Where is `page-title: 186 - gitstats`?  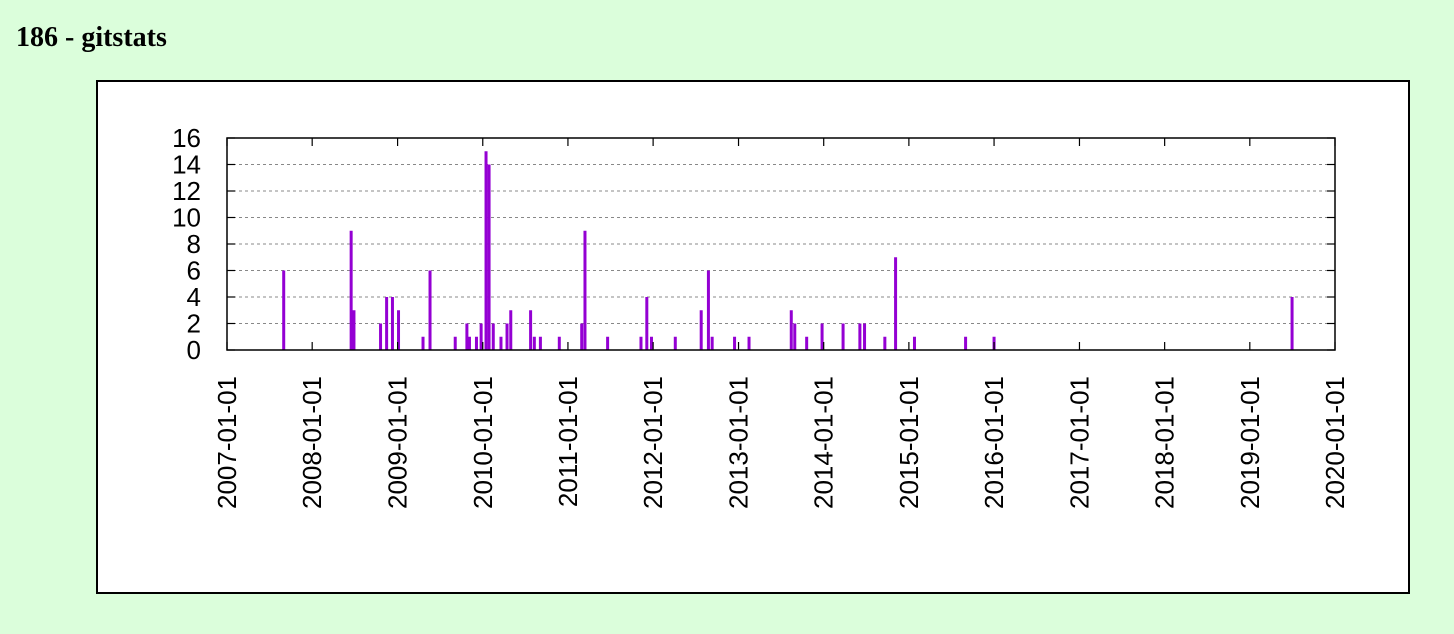 page-title: 186 - gitstats is located at coordinates (91, 37).